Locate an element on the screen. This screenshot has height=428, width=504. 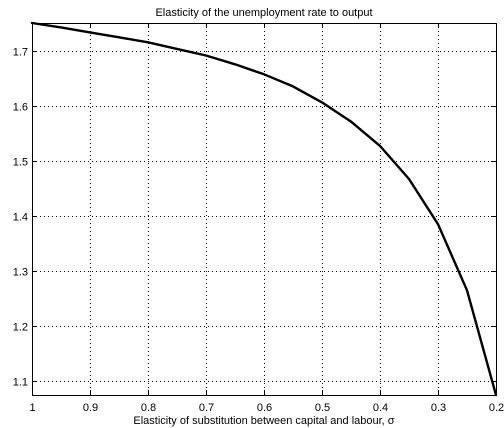
x-tick-label: 0.9 is located at coordinates (90, 408).